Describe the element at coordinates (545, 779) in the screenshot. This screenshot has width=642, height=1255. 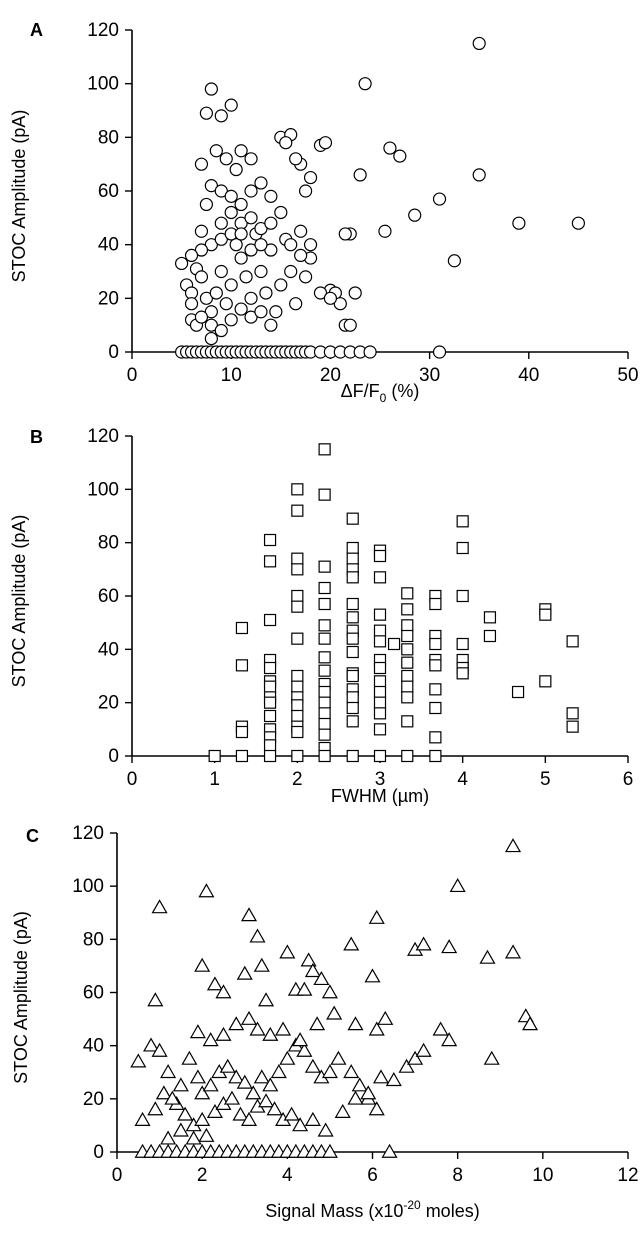
I see `x-tick-label: 5` at that location.